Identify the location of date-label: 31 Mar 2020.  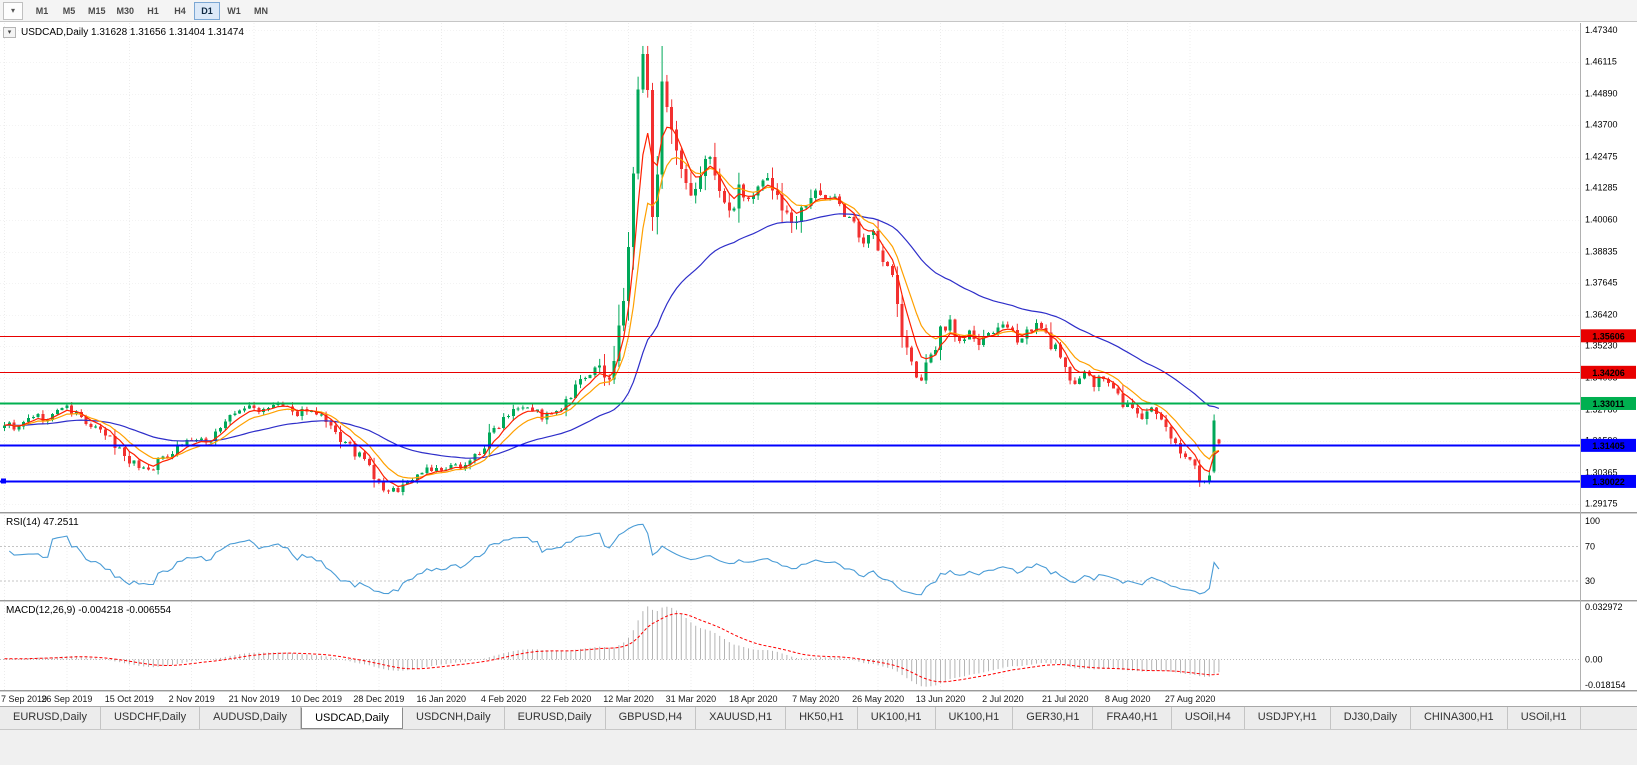
(691, 699).